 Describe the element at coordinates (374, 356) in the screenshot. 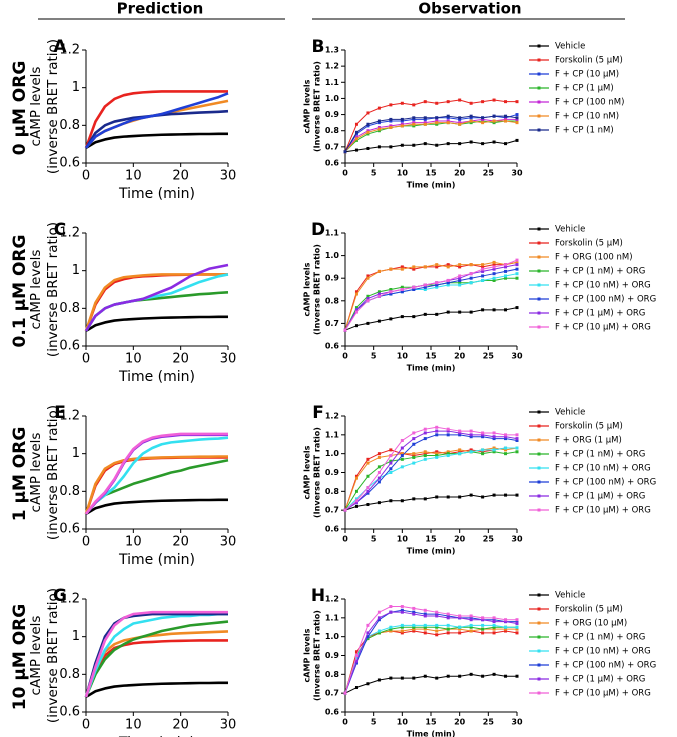

I see `x-tick-label: 5` at that location.